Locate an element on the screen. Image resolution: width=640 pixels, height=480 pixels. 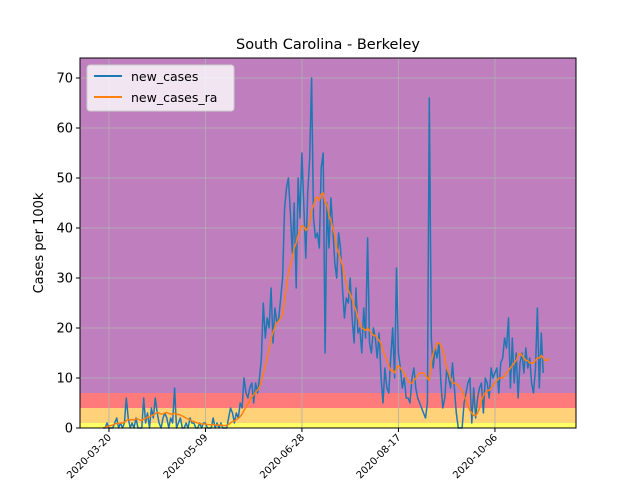
y-tick-label: 0 is located at coordinates (69, 429).